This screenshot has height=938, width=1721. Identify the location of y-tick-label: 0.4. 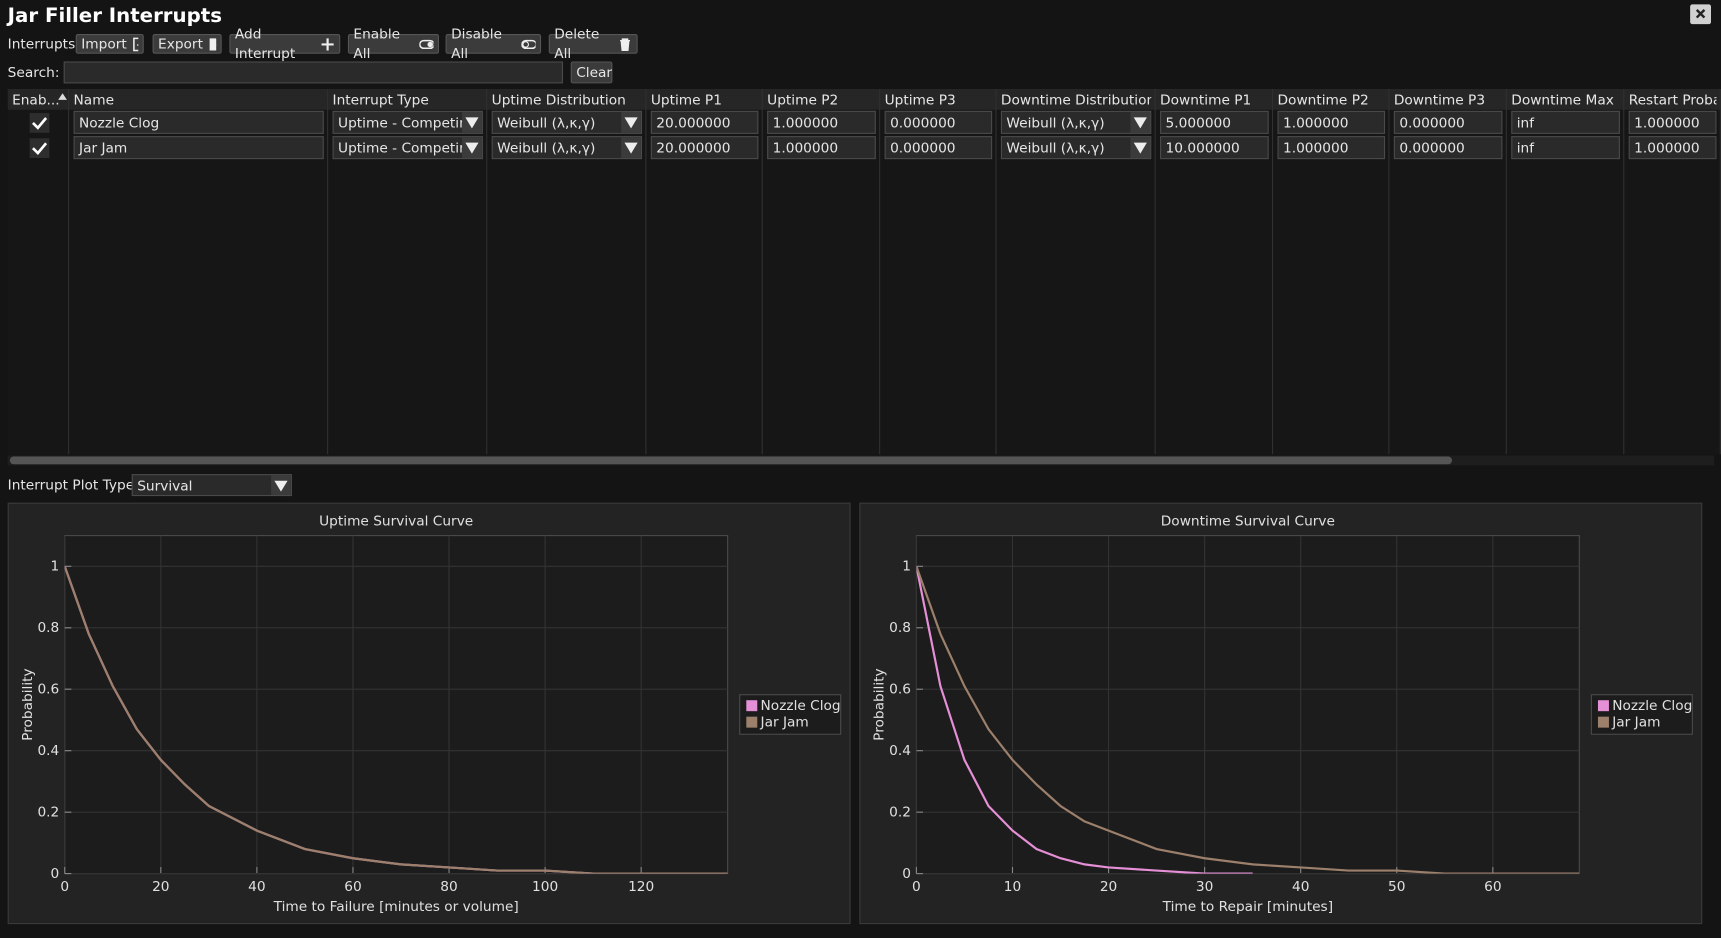
(48, 751).